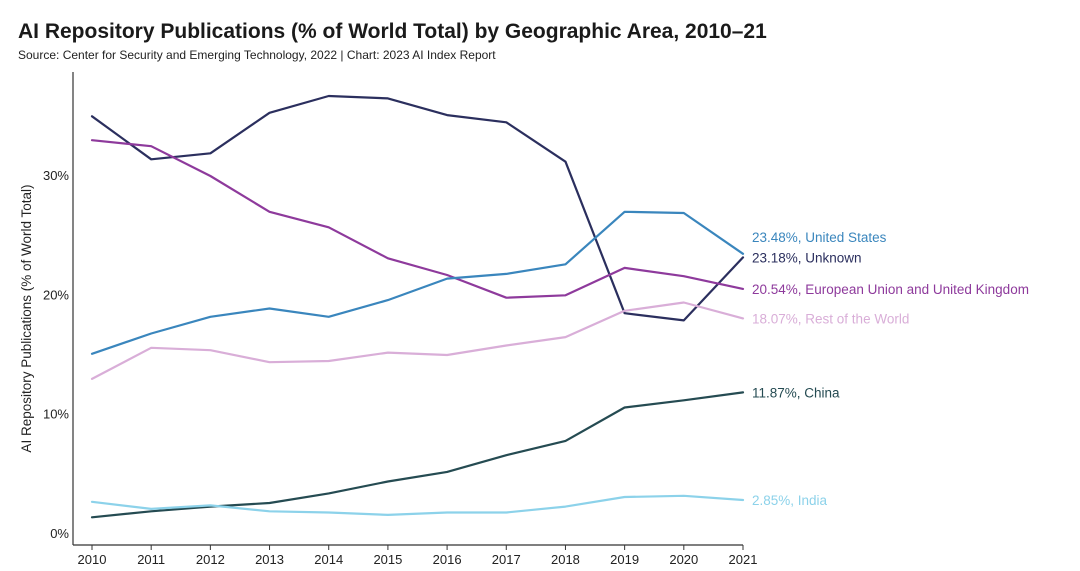  What do you see at coordinates (151, 559) in the screenshot?
I see `x-tick-label: 2011` at bounding box center [151, 559].